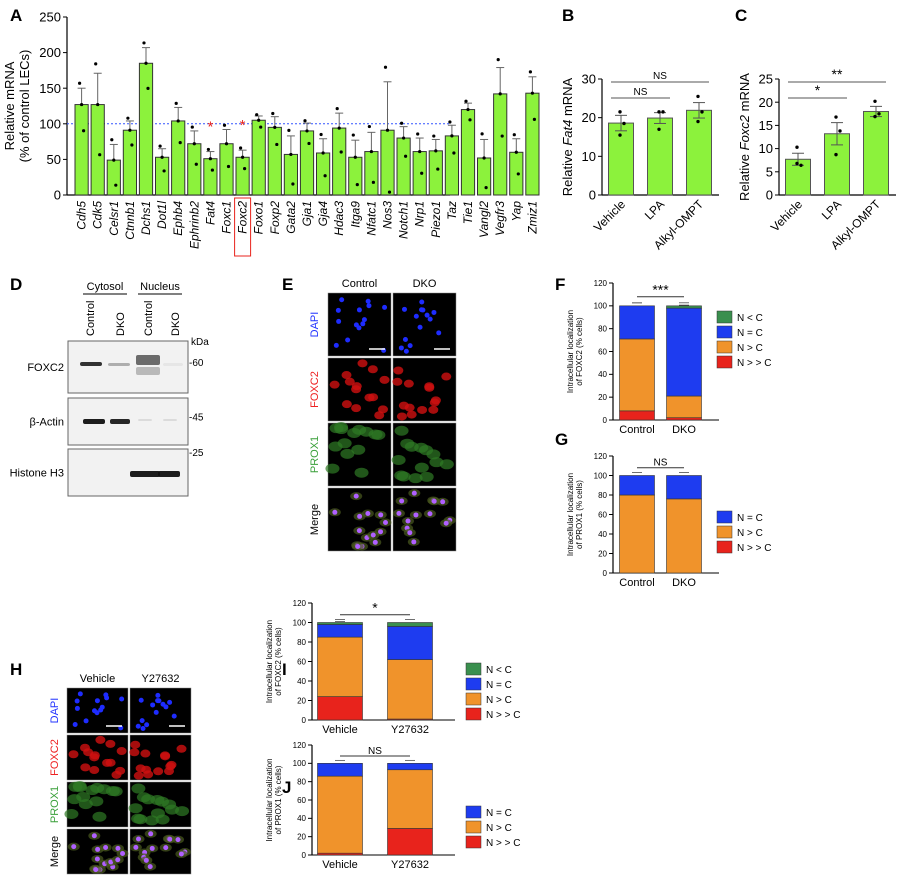 The width and height of the screenshot is (900, 879). What do you see at coordinates (436, 219) in the screenshot?
I see `x-tick-label: Piezo1` at bounding box center [436, 219].